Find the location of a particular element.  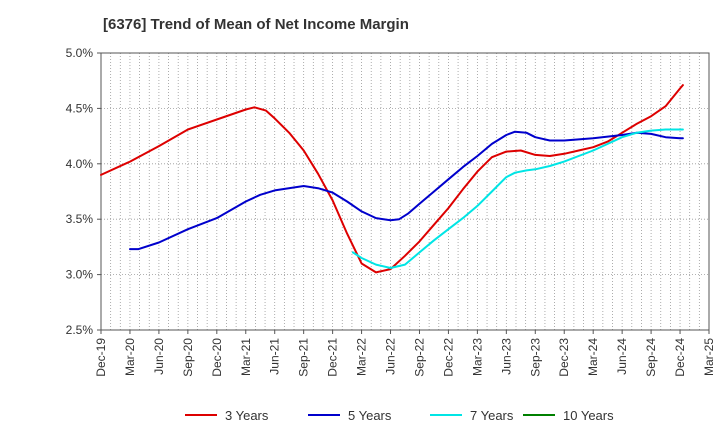

y-tick-label: 4.0% is located at coordinates (80, 164).